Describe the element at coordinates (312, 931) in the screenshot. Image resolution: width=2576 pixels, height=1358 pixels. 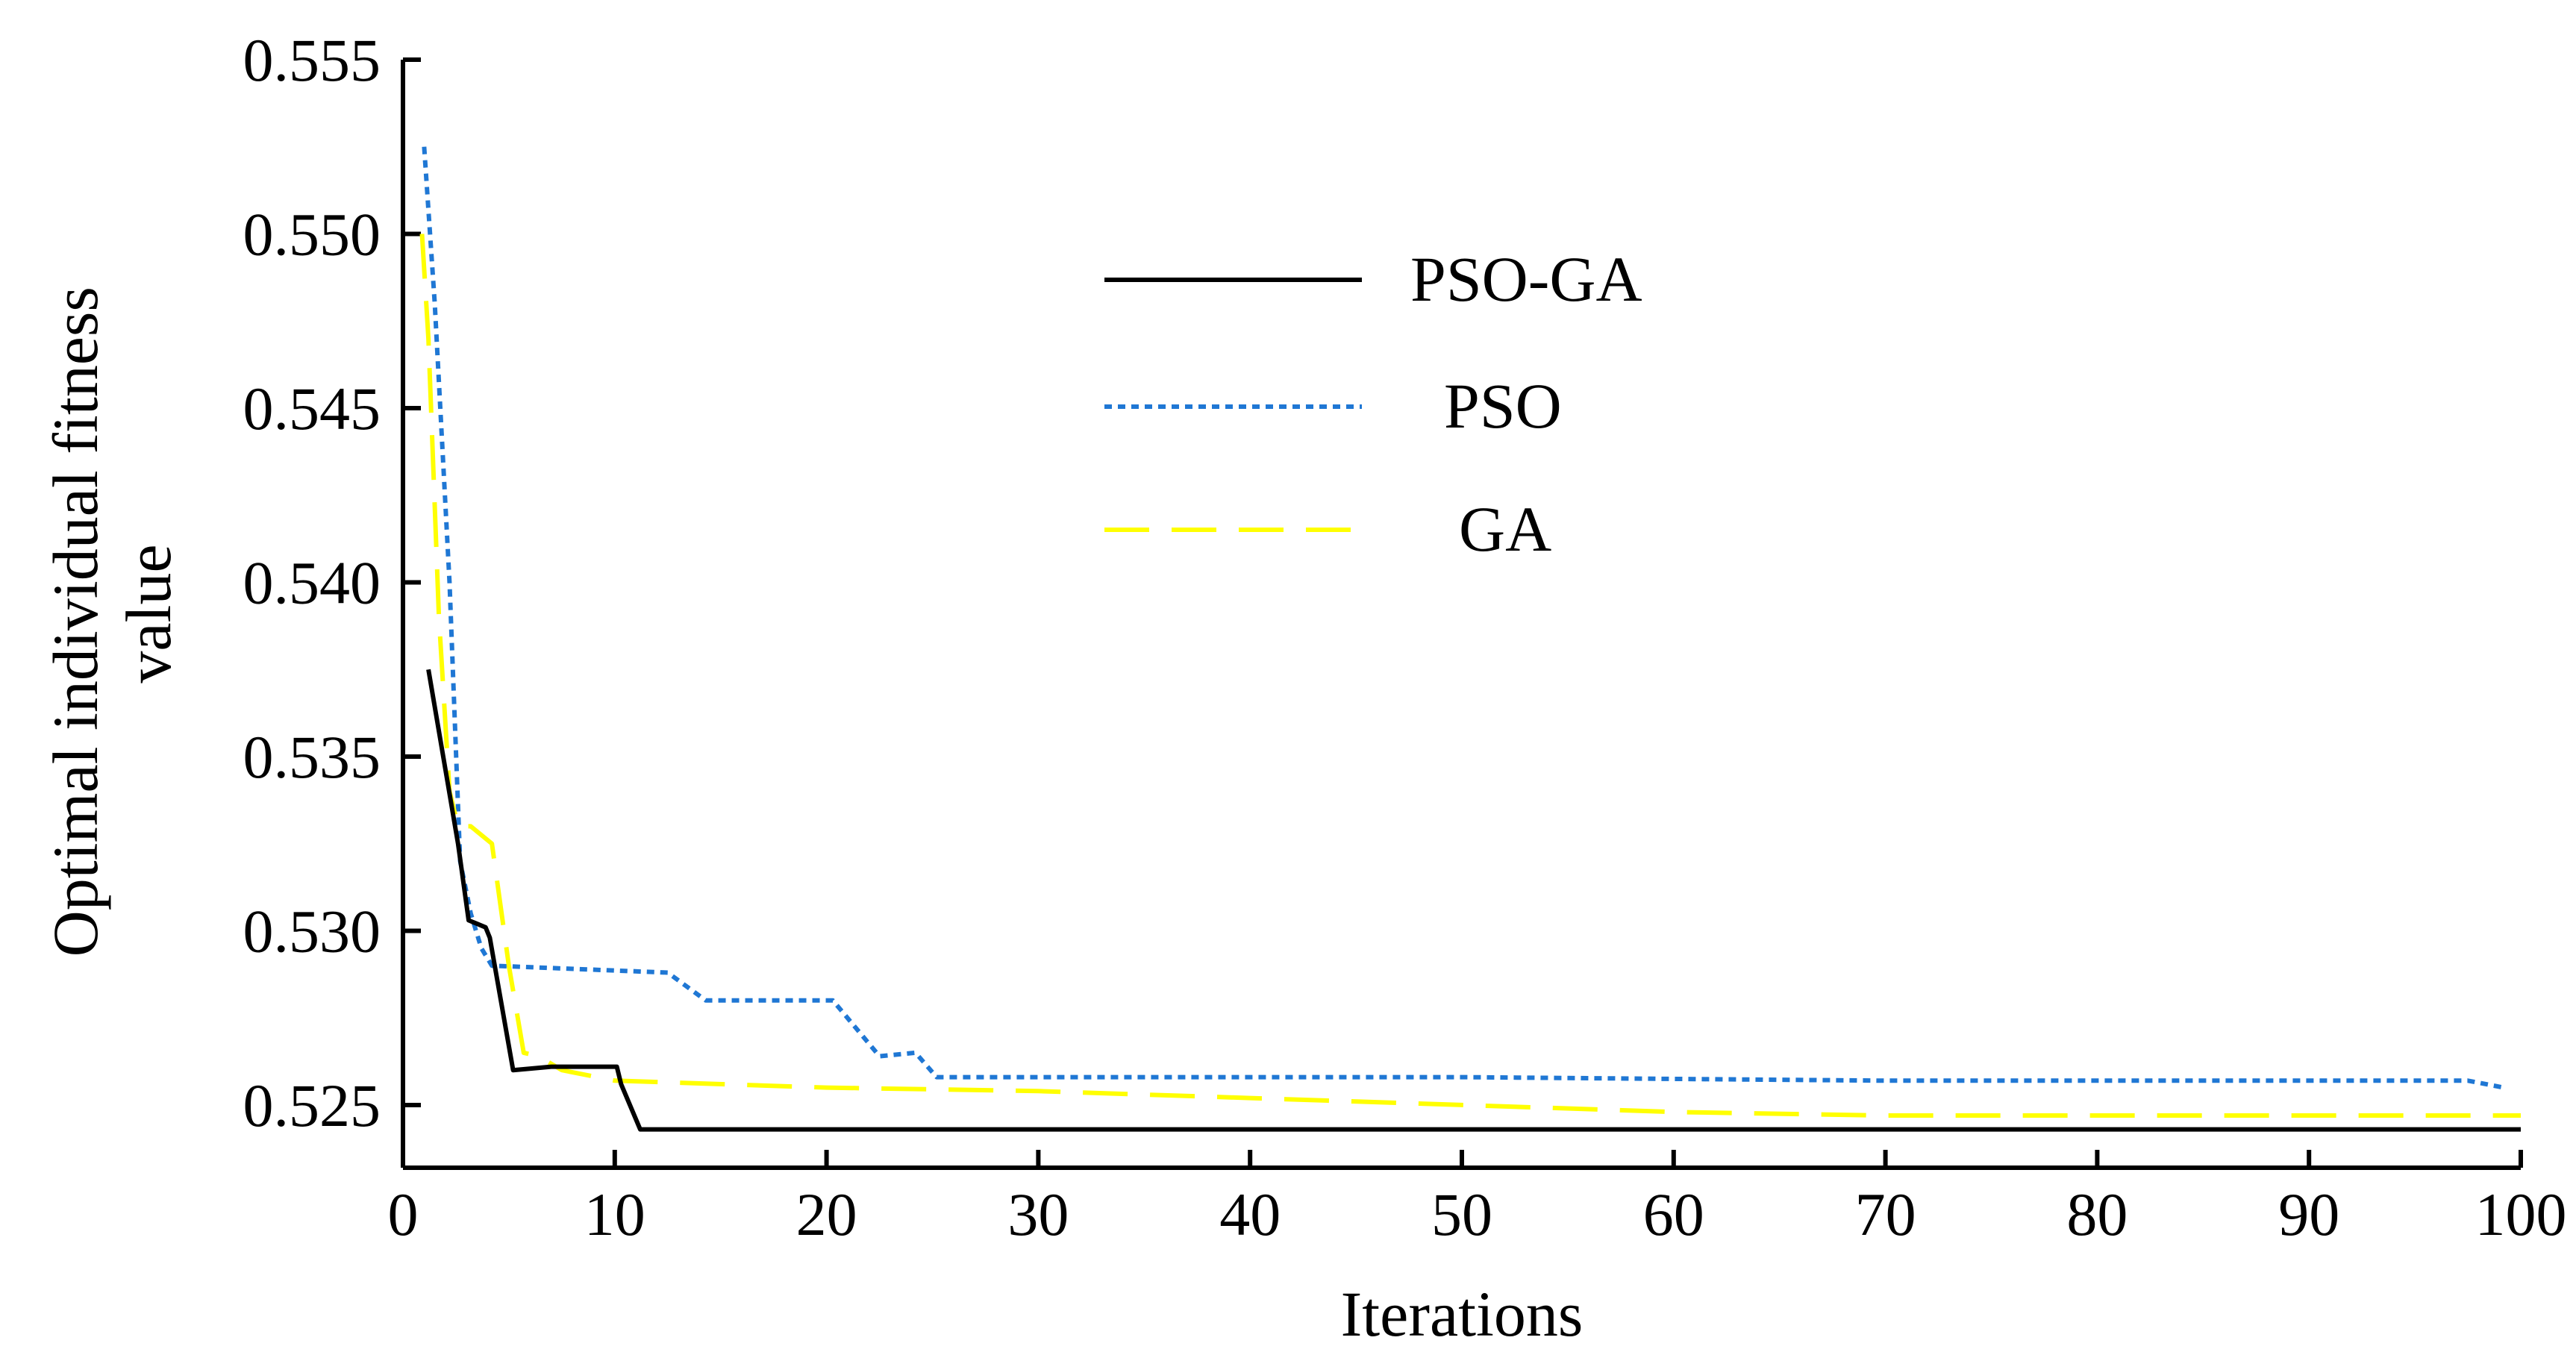
I see `y-tick-label: 0.530` at that location.